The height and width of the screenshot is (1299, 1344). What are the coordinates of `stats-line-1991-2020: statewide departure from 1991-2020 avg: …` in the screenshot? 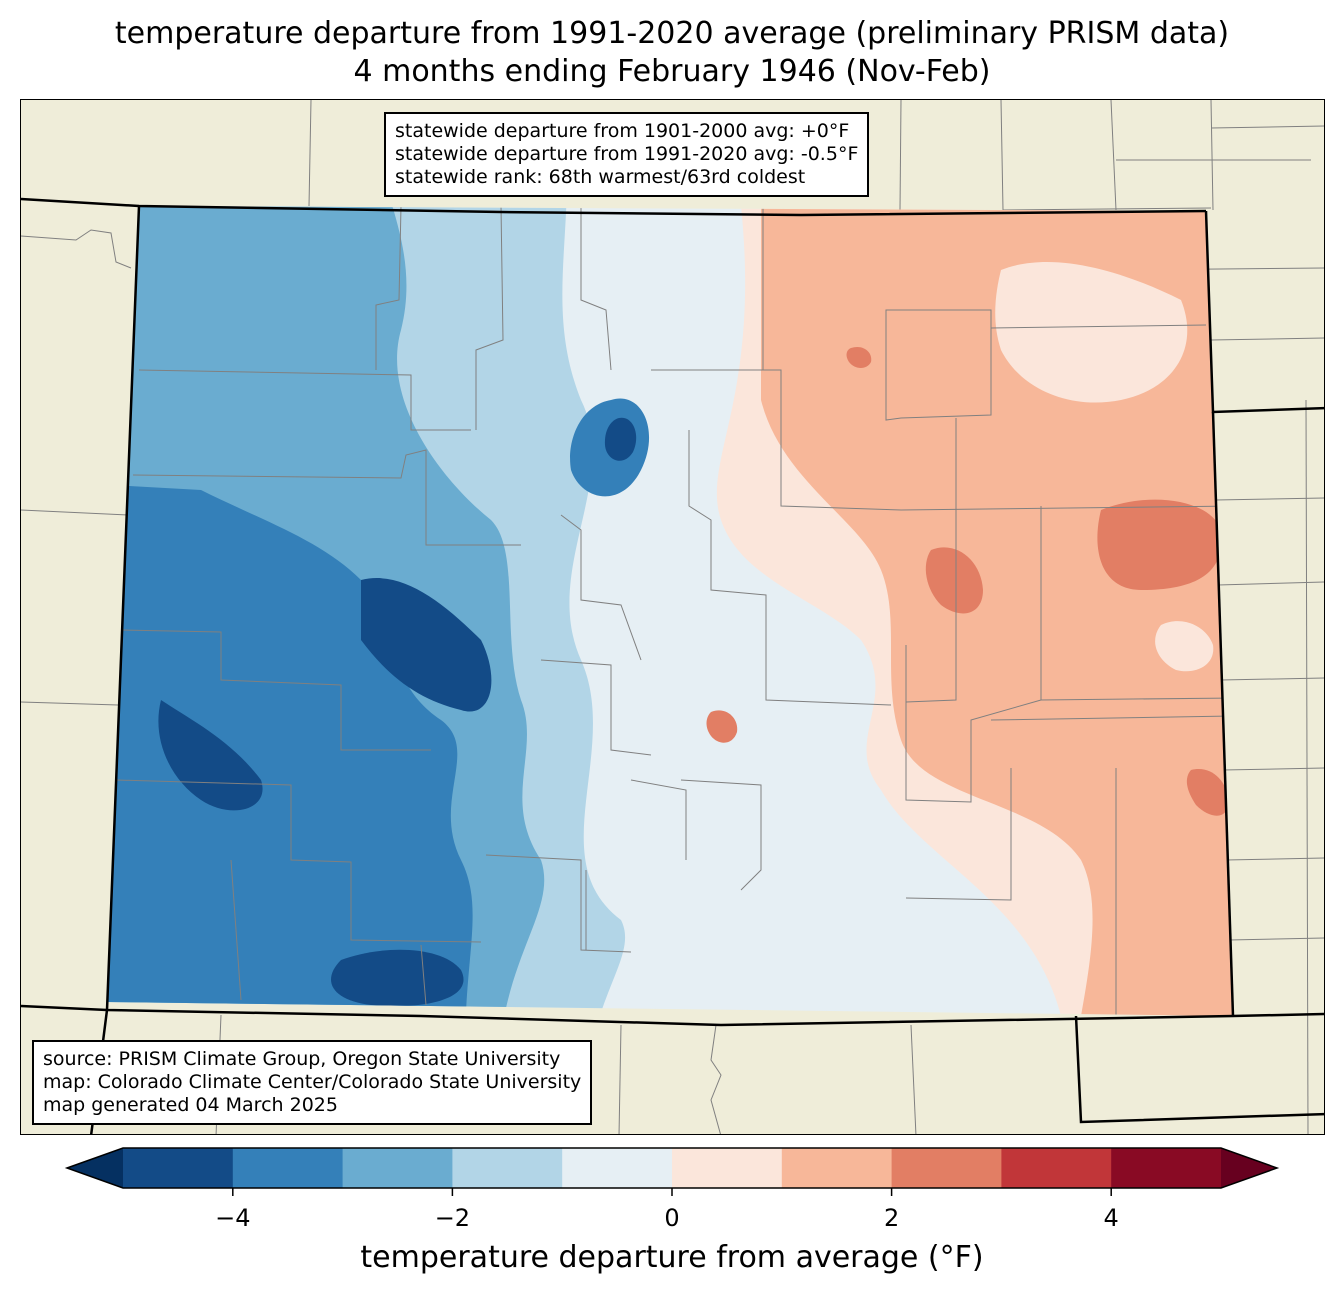 It's located at (627, 154).